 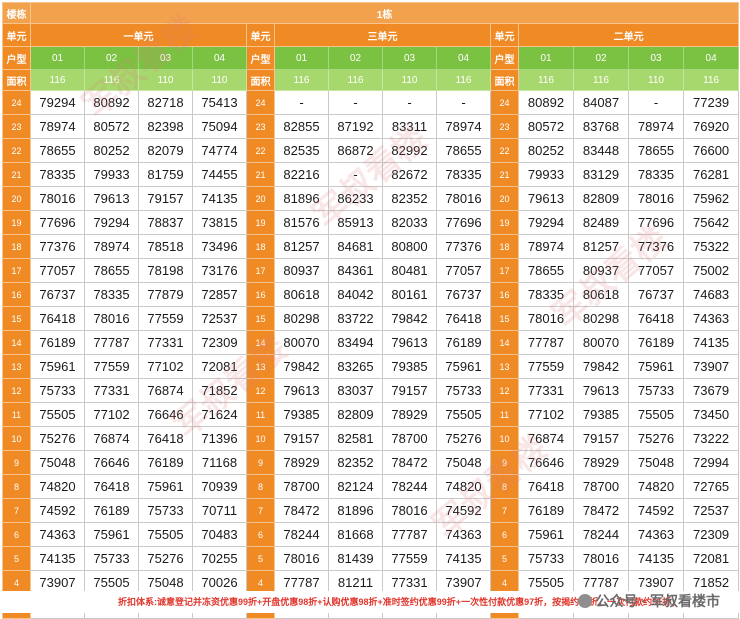 What do you see at coordinates (371, 13) in the screenshot?
I see `building-row: 楼栋 1栋` at bounding box center [371, 13].